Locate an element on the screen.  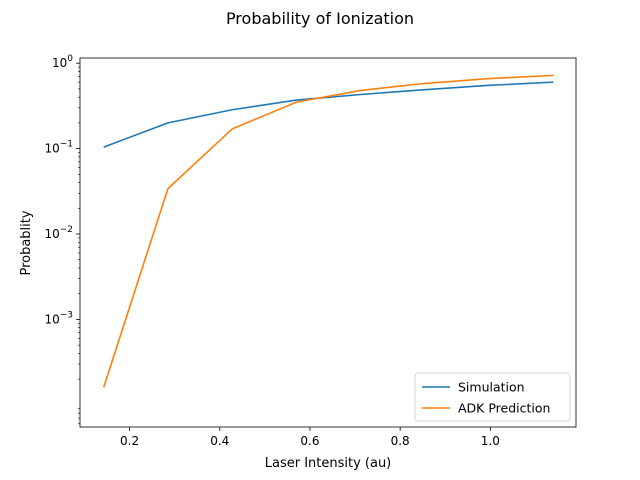
x-tick-label: 0.6 is located at coordinates (309, 441).